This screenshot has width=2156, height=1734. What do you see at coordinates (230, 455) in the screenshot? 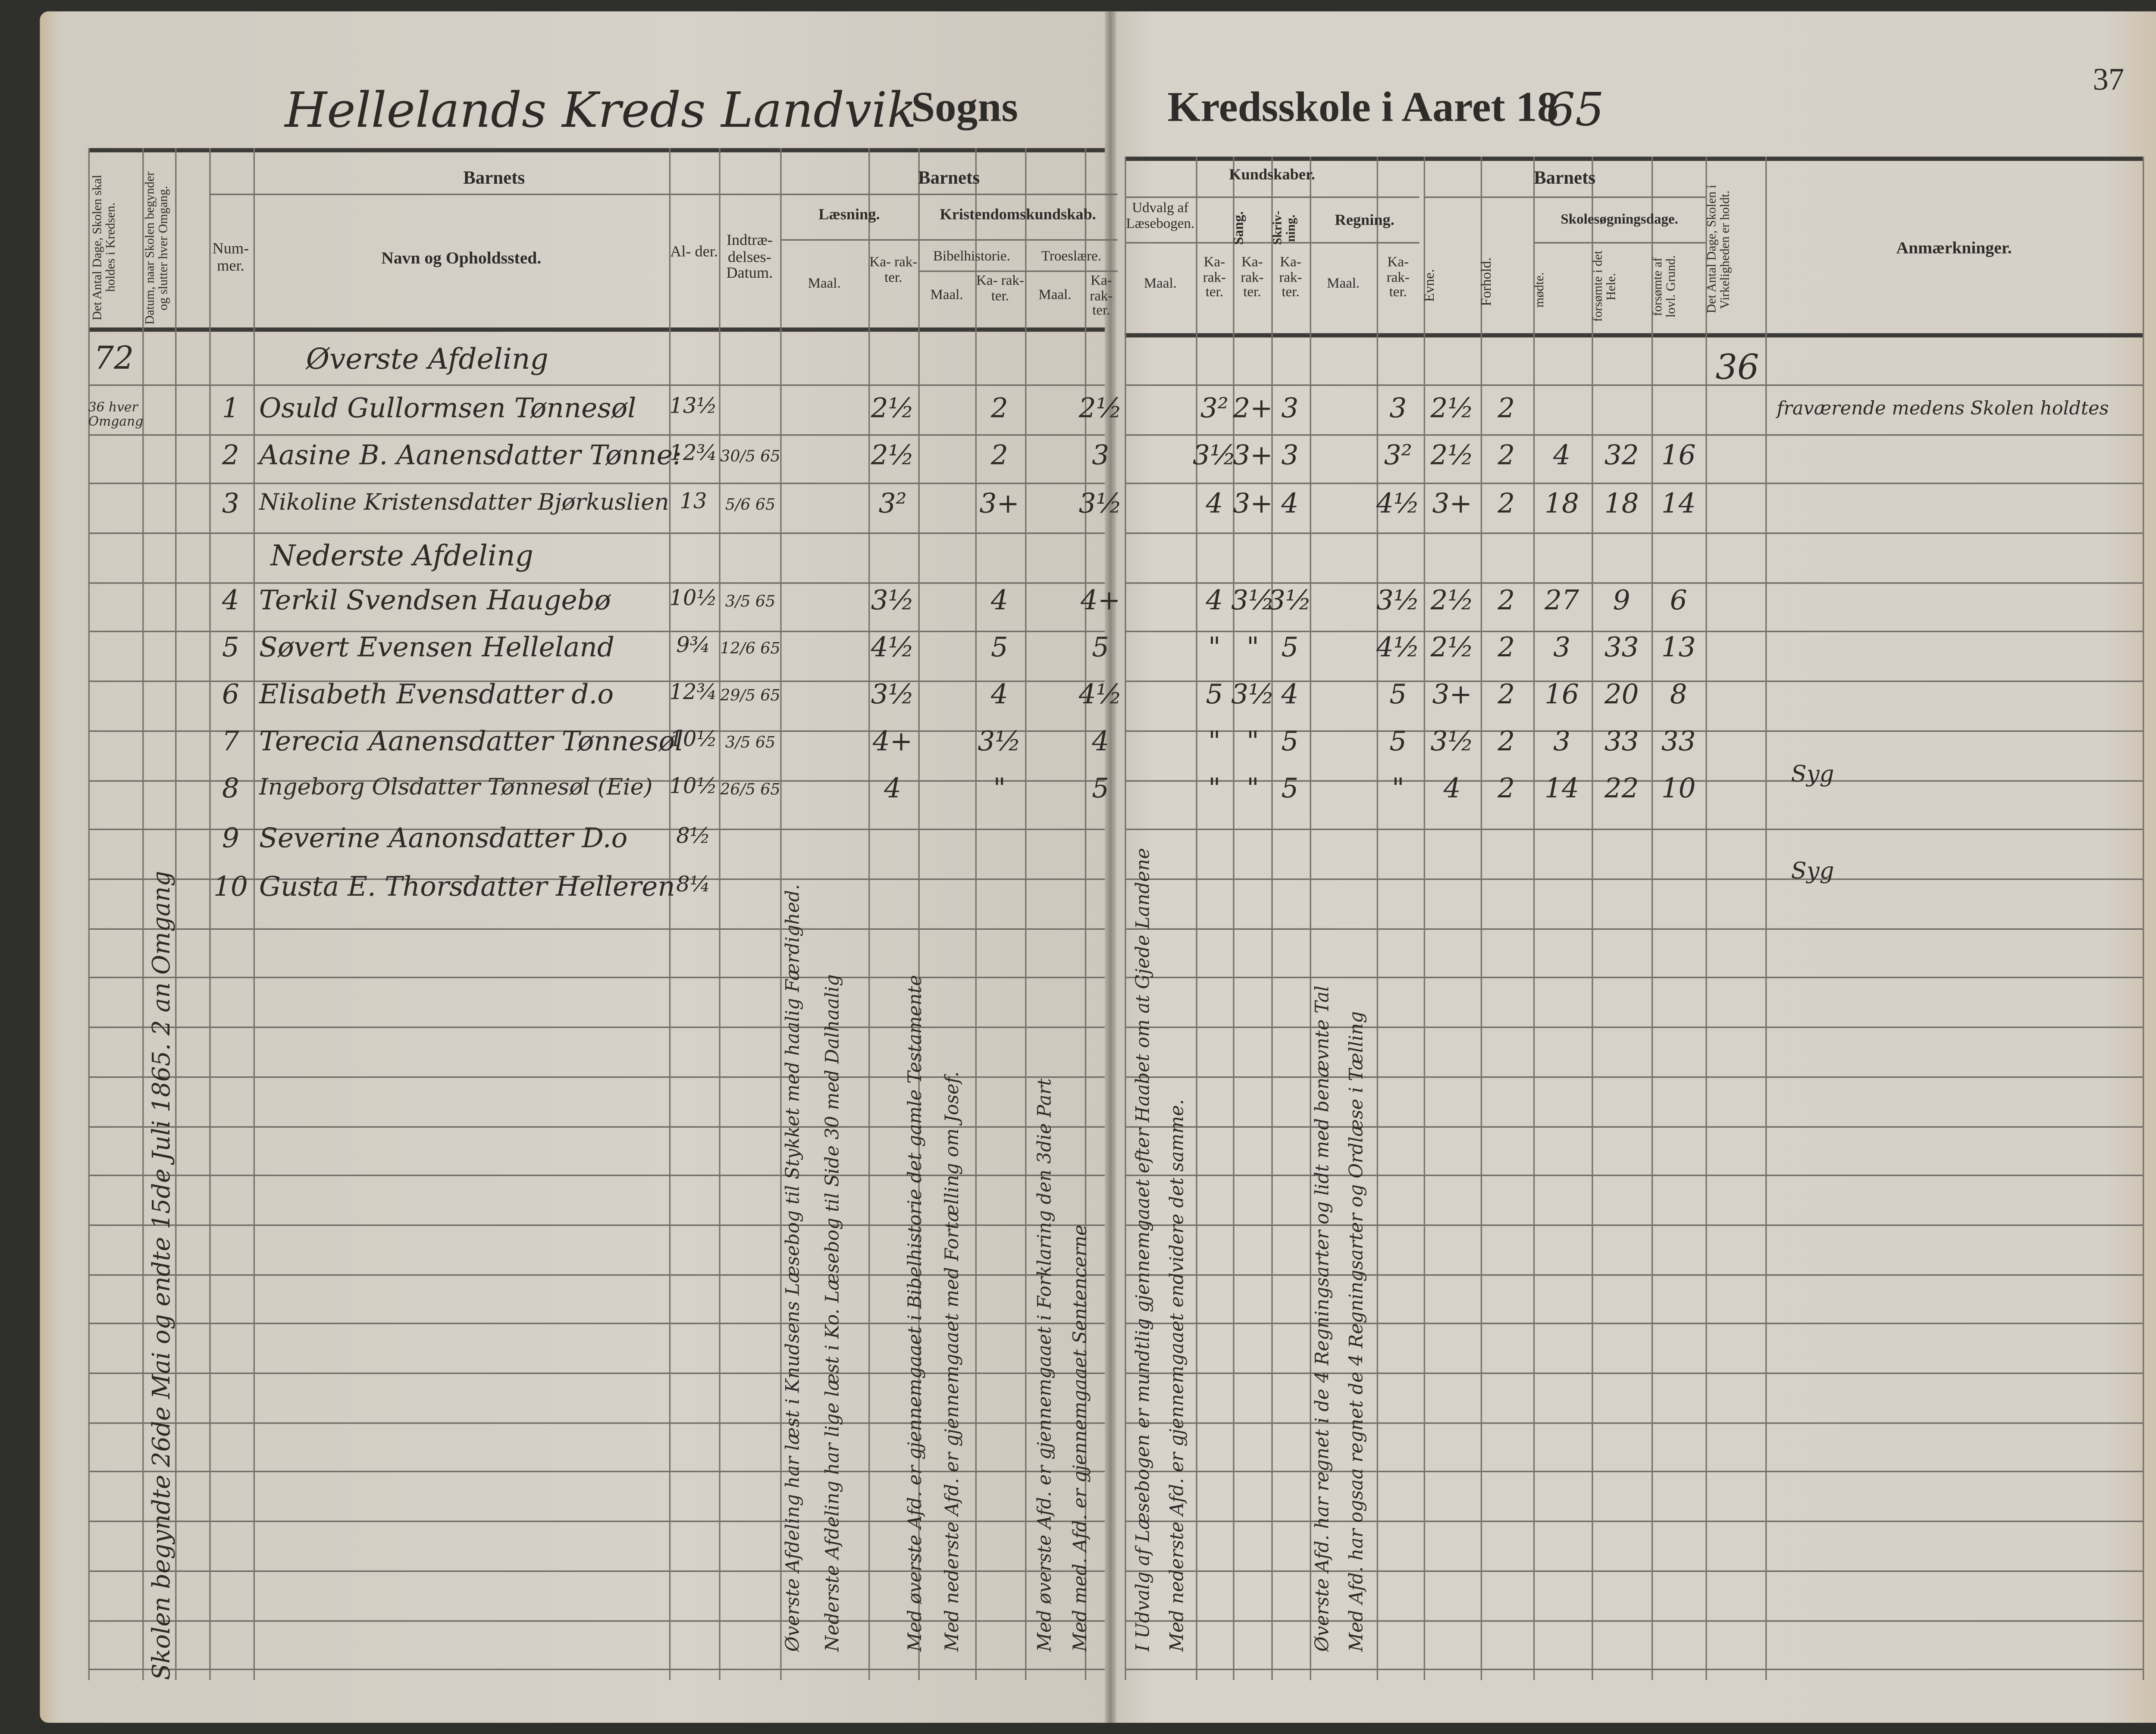
I see `row-number: 2` at bounding box center [230, 455].